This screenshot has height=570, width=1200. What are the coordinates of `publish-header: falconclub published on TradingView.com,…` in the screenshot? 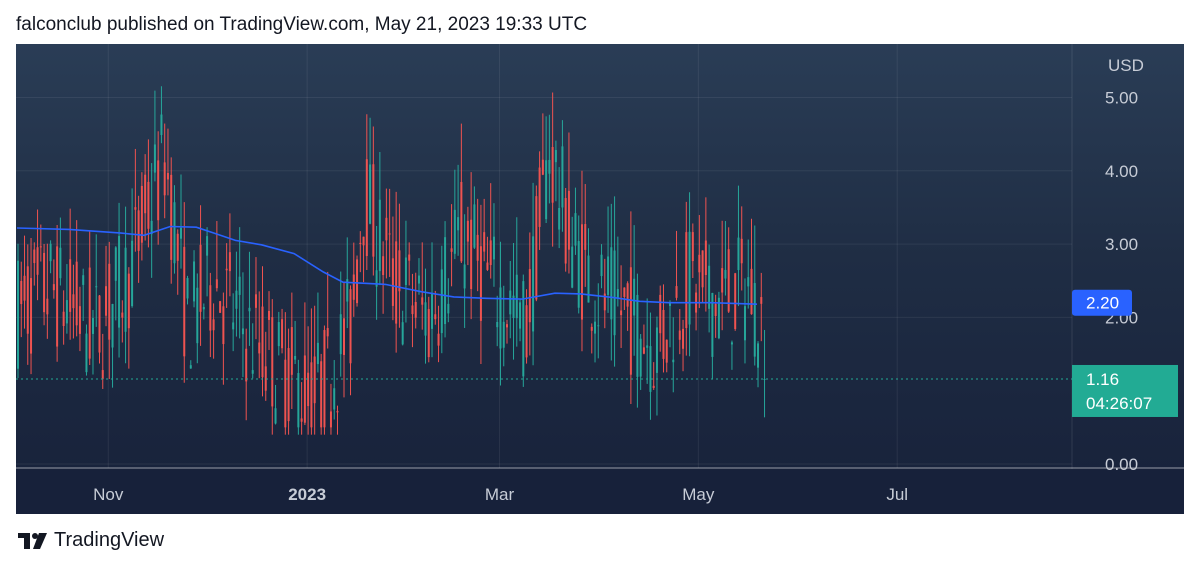 It's located at (302, 24).